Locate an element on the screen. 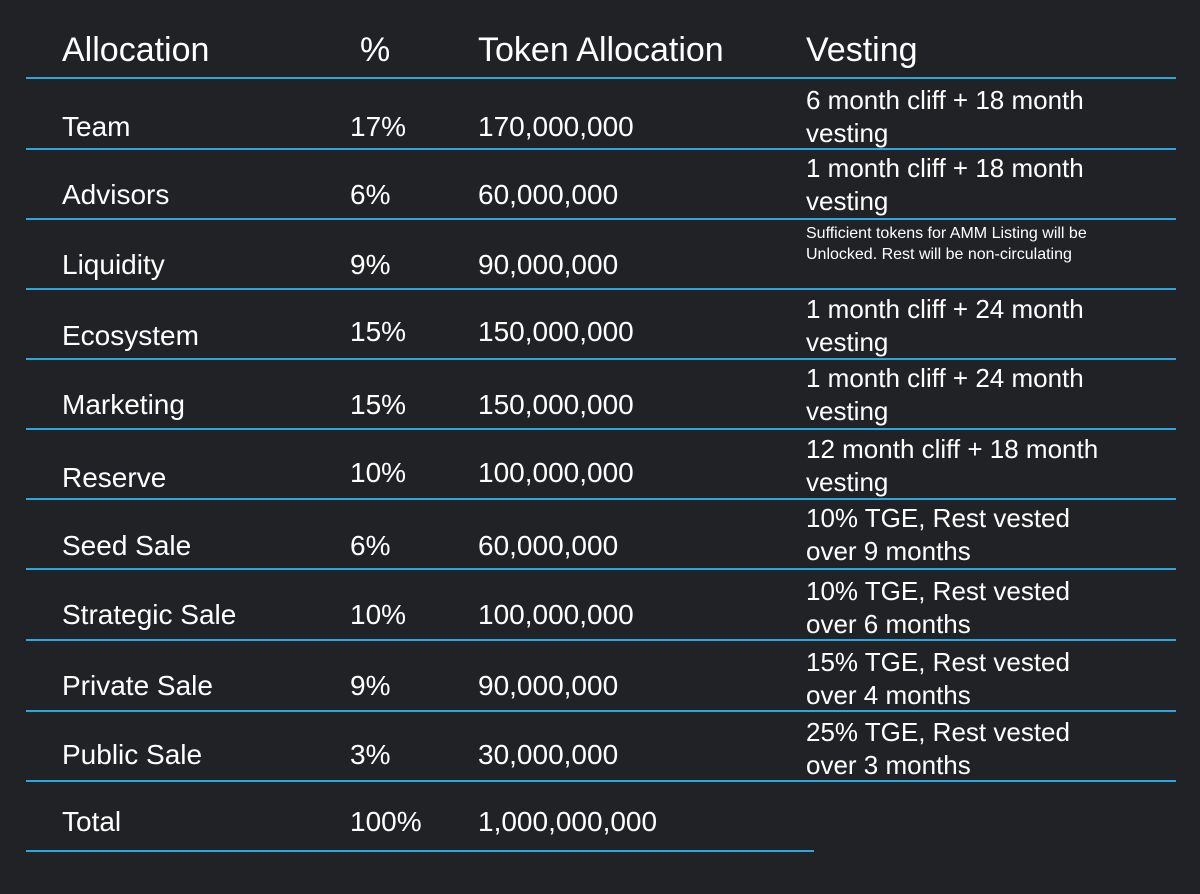 The image size is (1200, 894). vesting-cell: 10% TGE, Rest vested over 6 months is located at coordinates (938, 607).